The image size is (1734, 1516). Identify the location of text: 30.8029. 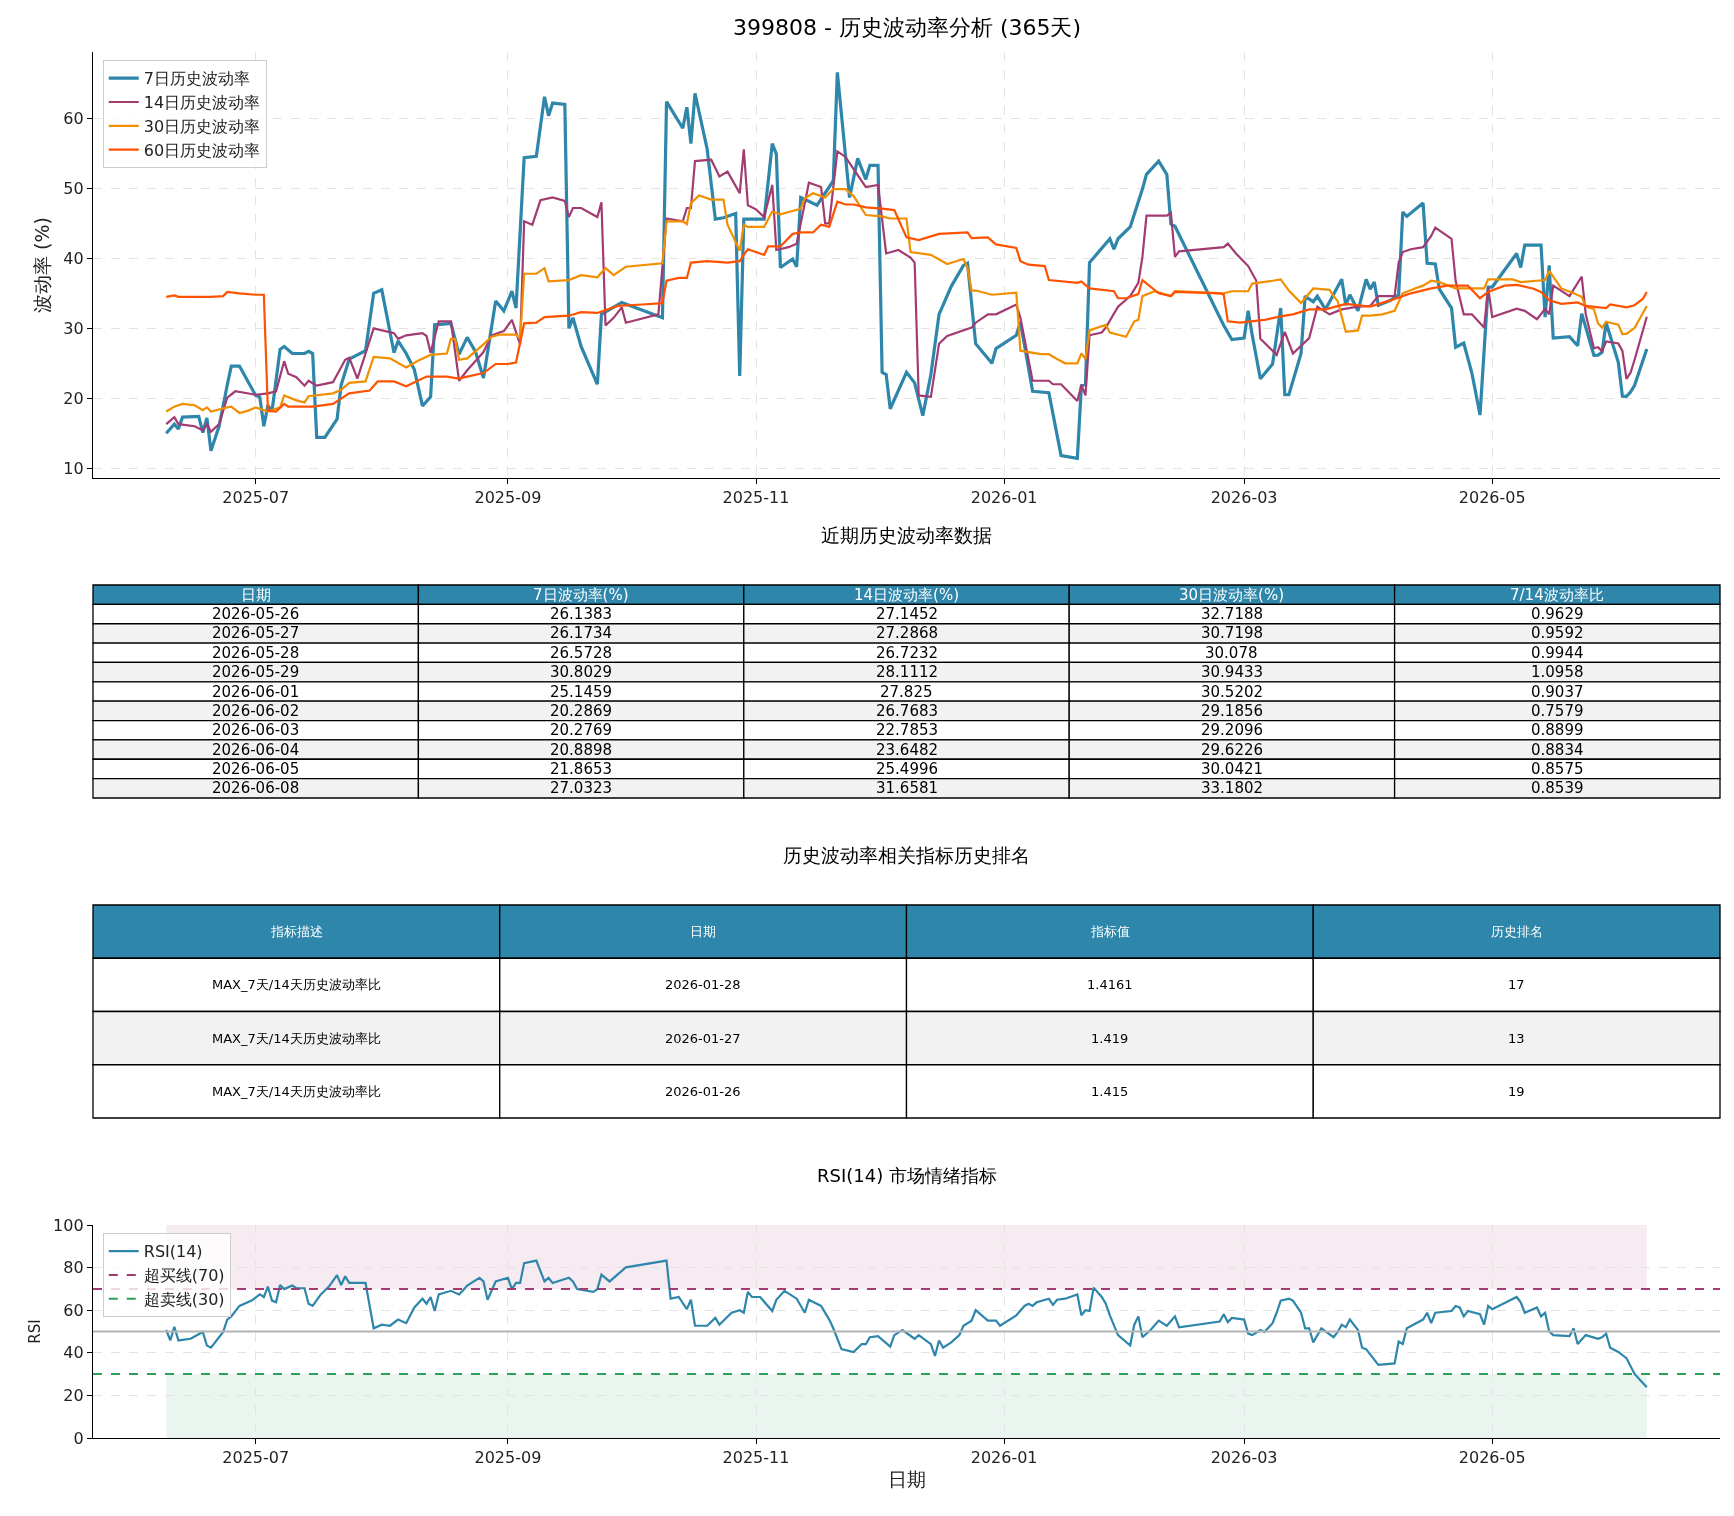
(581, 672).